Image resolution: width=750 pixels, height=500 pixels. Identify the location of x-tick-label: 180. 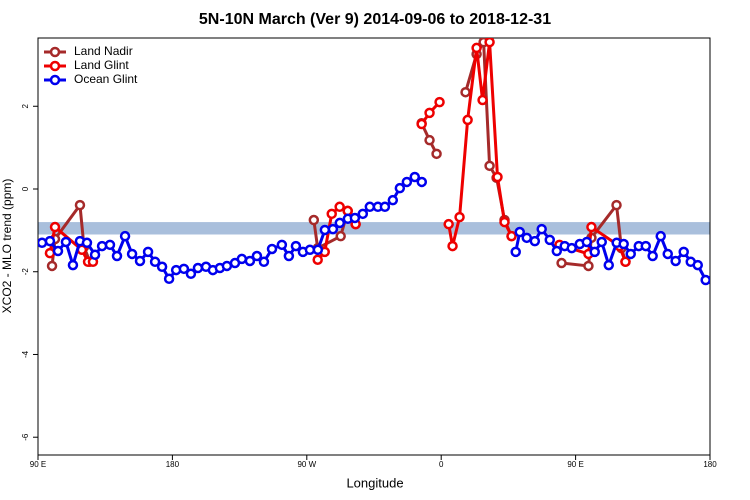
(173, 464).